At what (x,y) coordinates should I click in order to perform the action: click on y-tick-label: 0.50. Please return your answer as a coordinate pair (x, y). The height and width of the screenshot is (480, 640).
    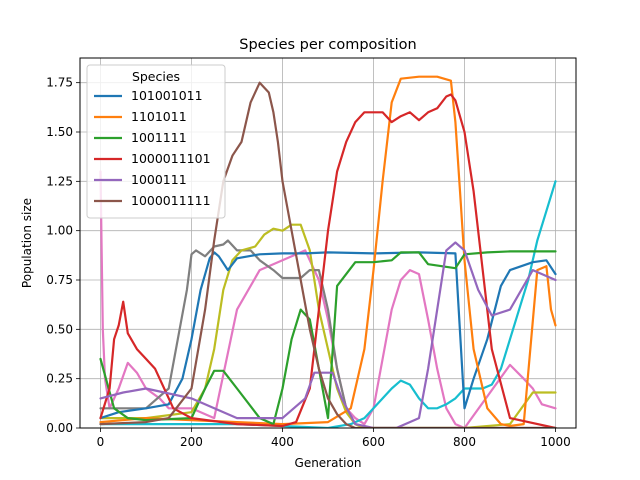
    Looking at the image, I should click on (59, 329).